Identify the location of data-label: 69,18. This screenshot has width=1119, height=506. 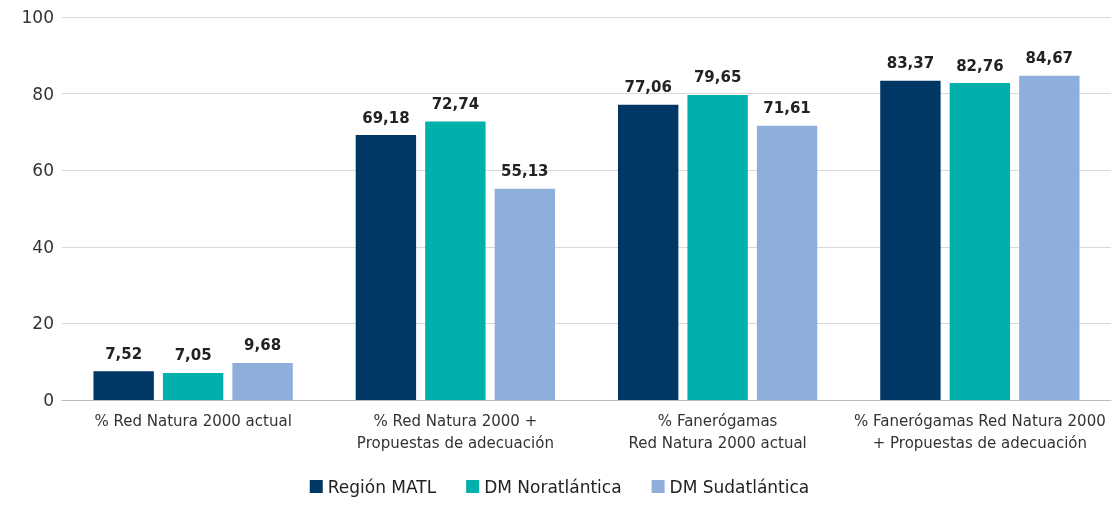
(386, 117).